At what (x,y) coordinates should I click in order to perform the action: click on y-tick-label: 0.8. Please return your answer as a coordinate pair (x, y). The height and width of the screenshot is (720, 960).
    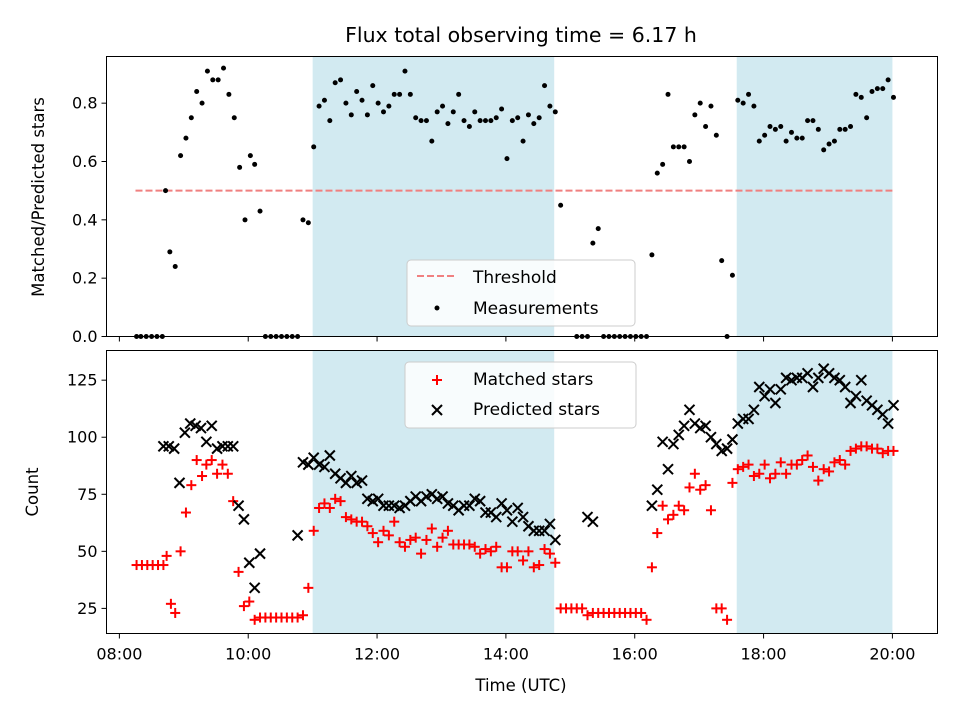
    Looking at the image, I should click on (84, 103).